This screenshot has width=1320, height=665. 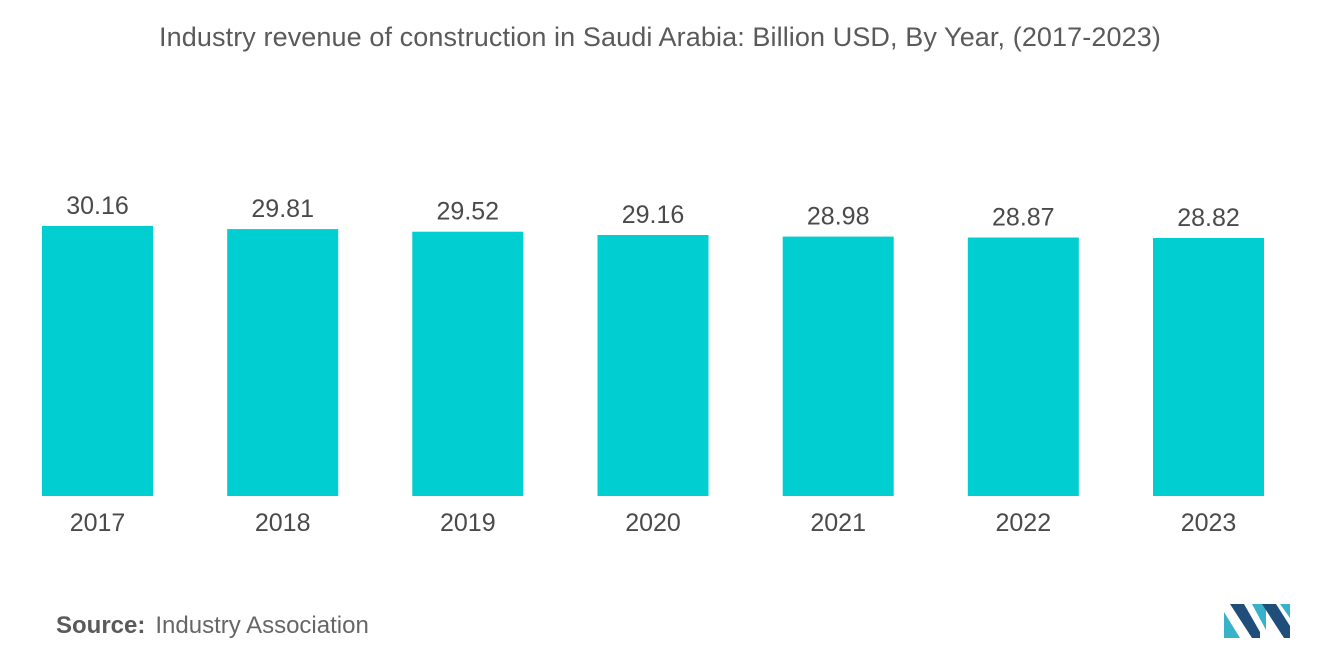 I want to click on bar-value-label: 29.81, so click(x=282, y=209).